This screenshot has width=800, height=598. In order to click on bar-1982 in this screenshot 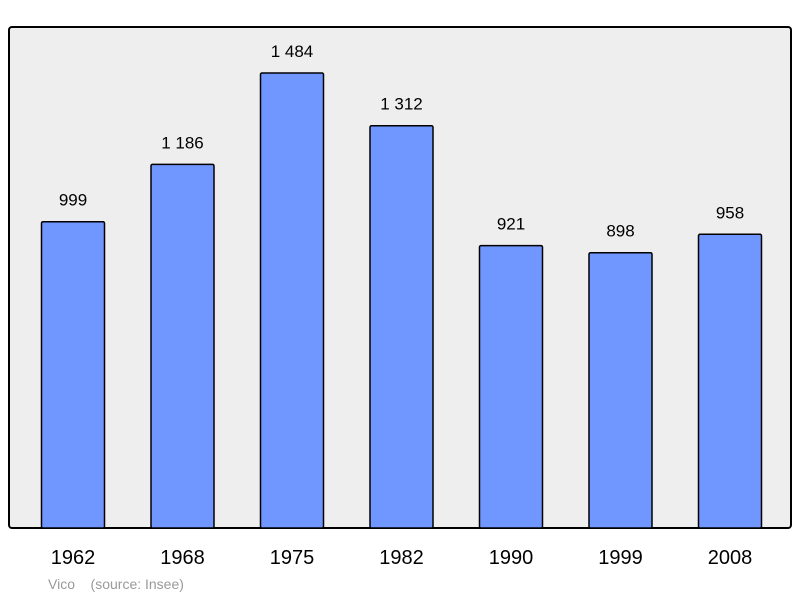, I will do `click(401, 326)`.